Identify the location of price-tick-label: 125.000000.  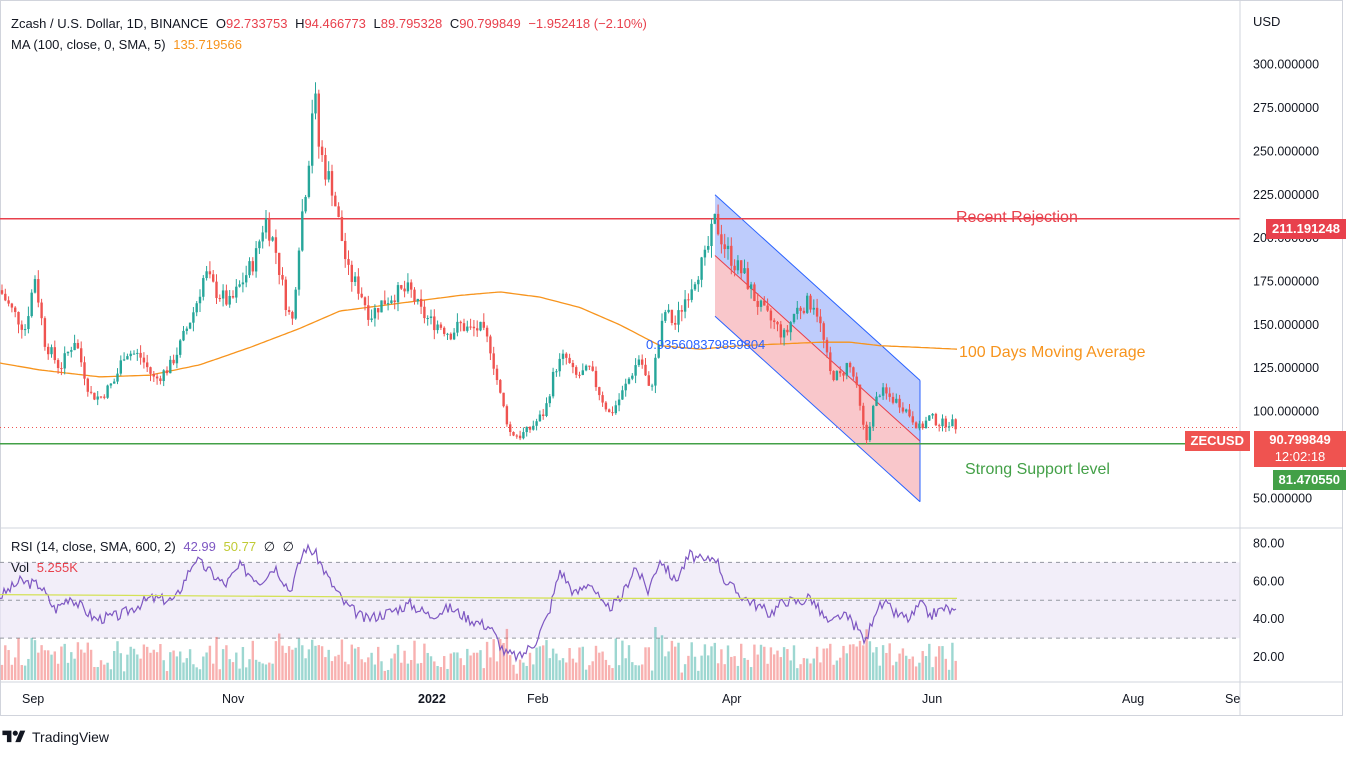
(1286, 368).